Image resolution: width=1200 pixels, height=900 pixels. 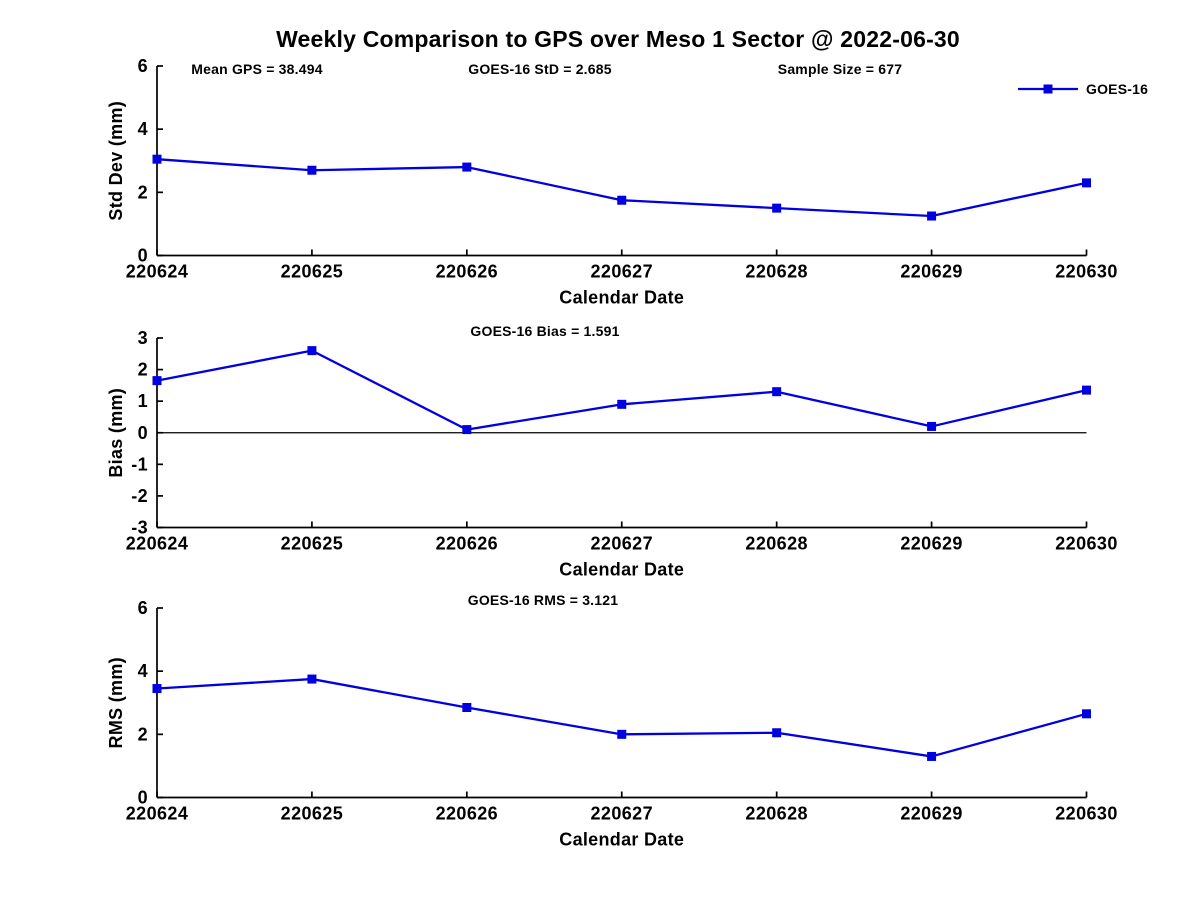 I want to click on y-axis-title: Std Dev (mm), so click(x=116, y=161).